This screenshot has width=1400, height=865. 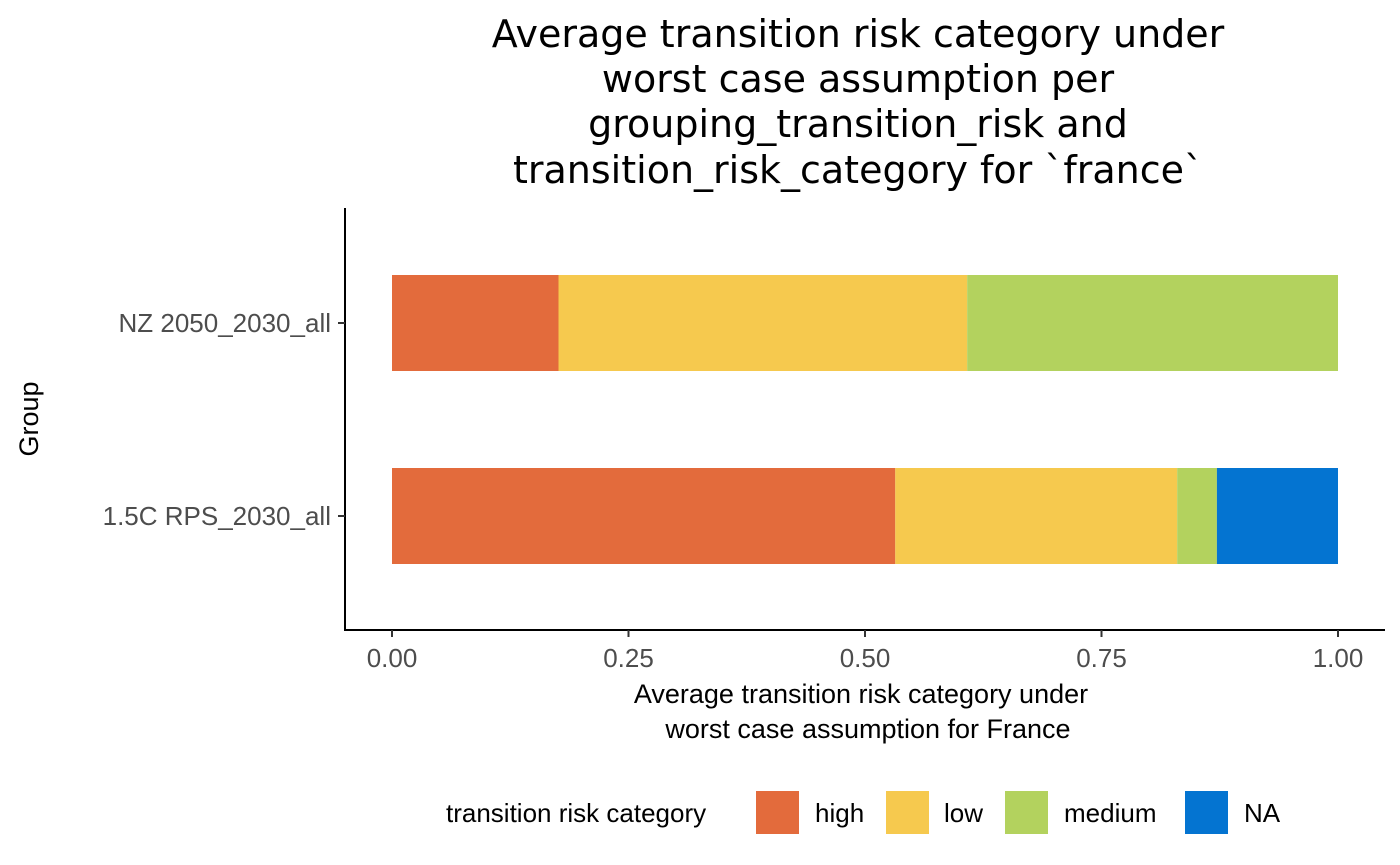 What do you see at coordinates (628, 658) in the screenshot?
I see `x-tick-label: 0.25` at bounding box center [628, 658].